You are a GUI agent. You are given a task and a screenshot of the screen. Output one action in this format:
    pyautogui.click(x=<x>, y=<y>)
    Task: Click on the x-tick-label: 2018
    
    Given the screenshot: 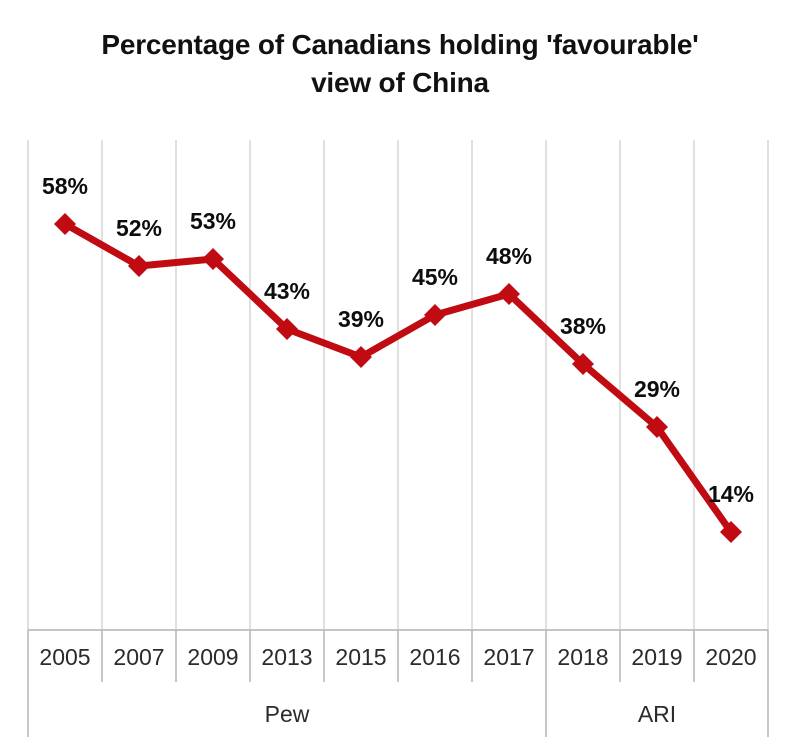 What is the action you would take?
    pyautogui.click(x=582, y=657)
    